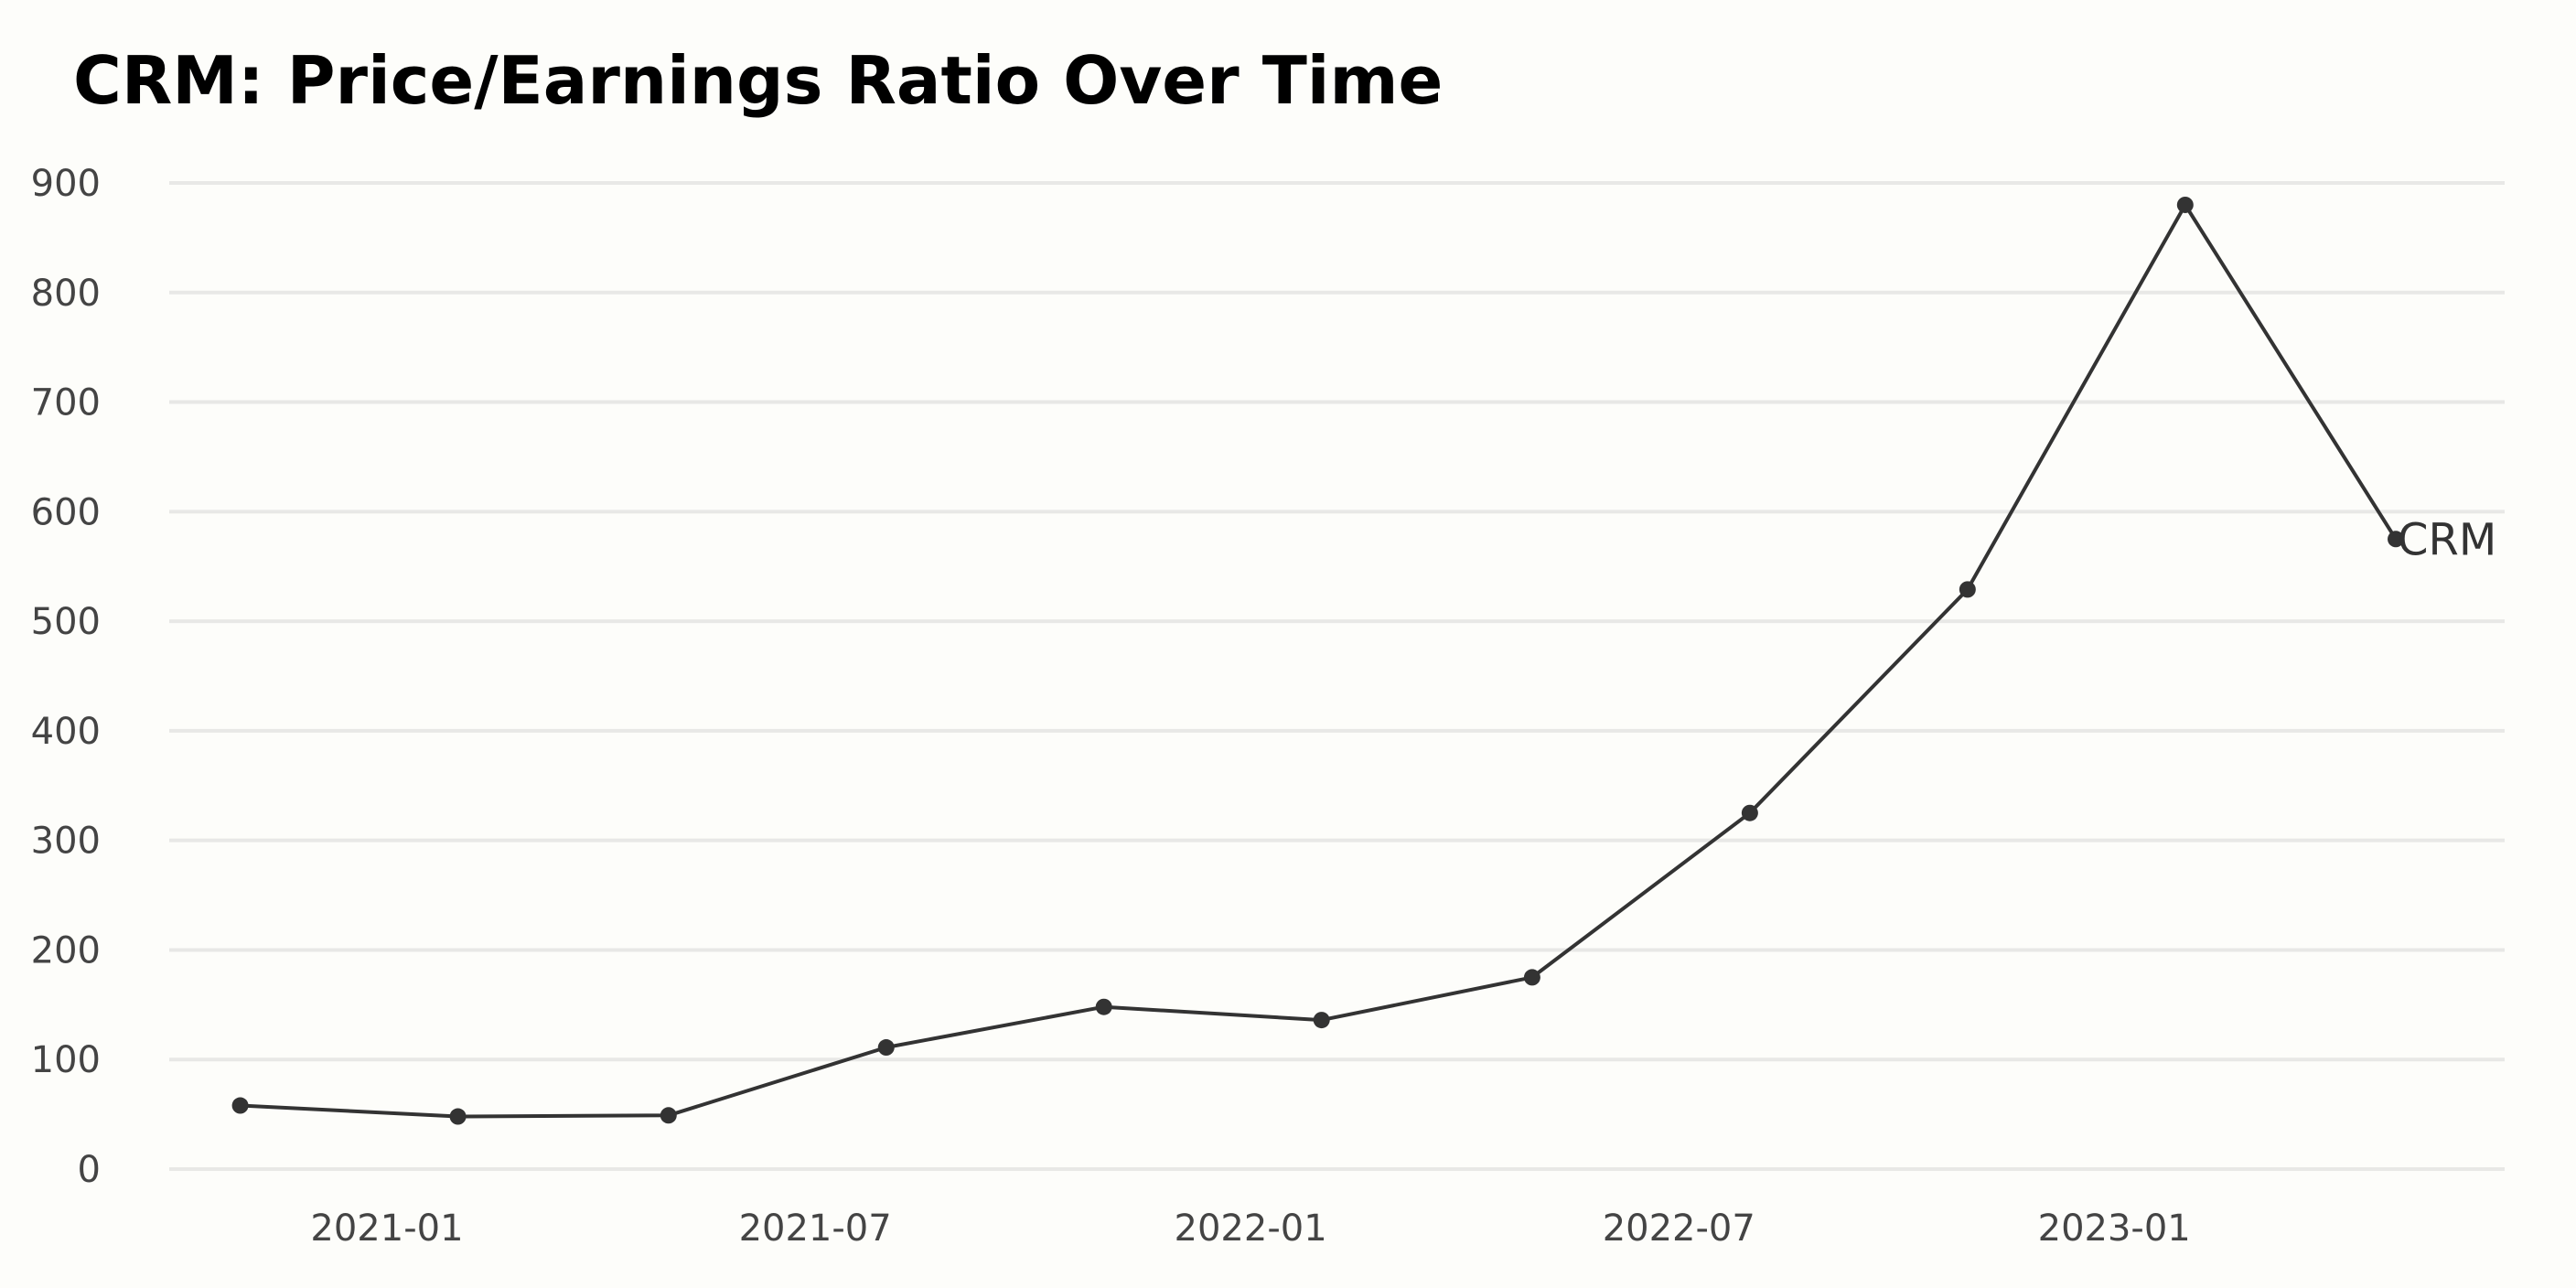  What do you see at coordinates (2114, 1229) in the screenshot?
I see `x-tick-label: 2023-01` at bounding box center [2114, 1229].